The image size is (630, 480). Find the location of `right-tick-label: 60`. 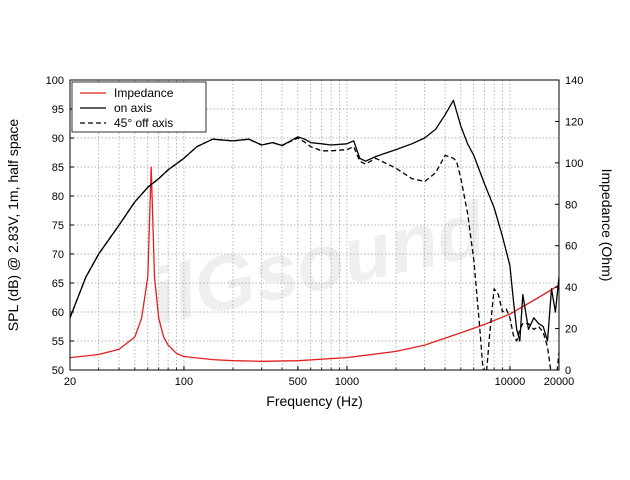

right-tick-label: 60 is located at coordinates (571, 247).